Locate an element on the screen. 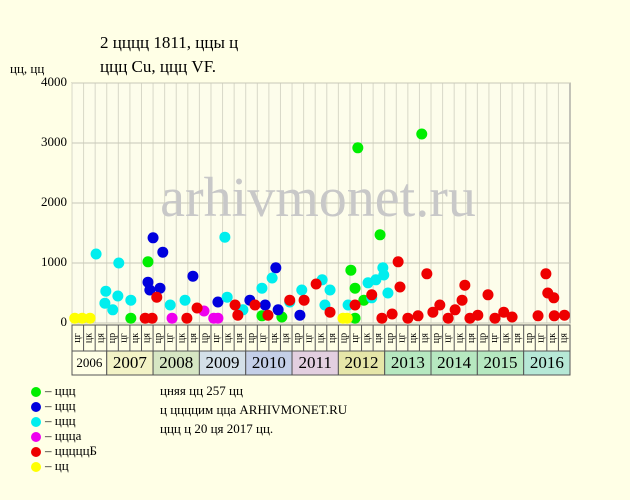  year-label: 2010 is located at coordinates (269, 362).